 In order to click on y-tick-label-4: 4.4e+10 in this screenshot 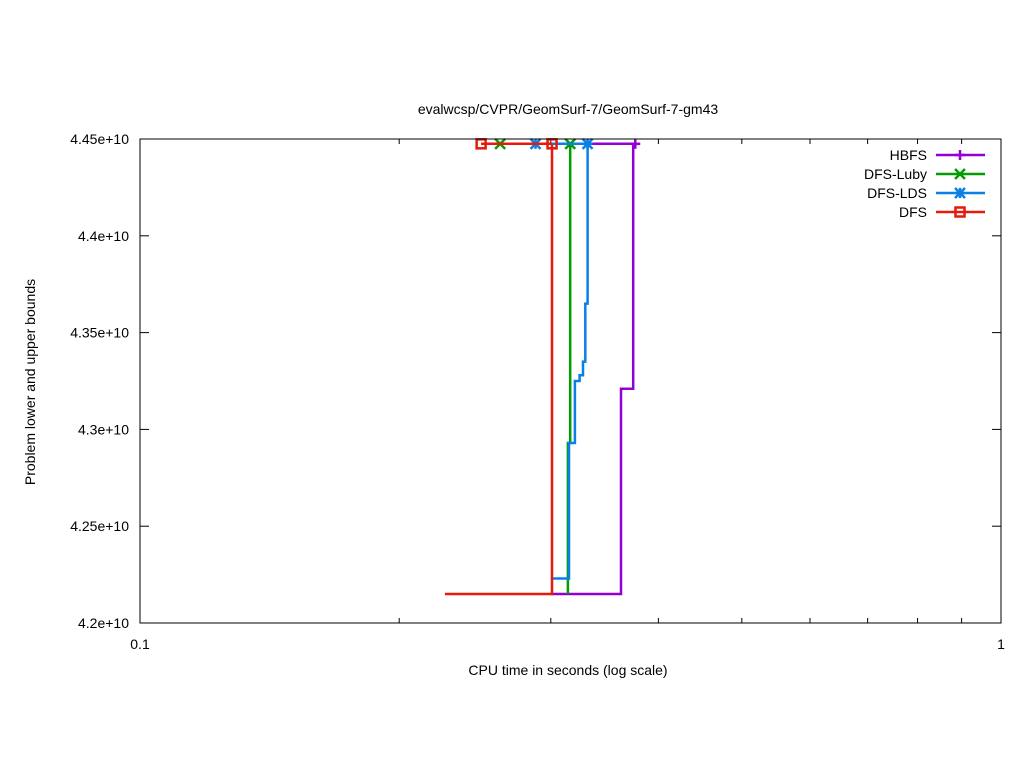, I will do `click(103, 236)`.